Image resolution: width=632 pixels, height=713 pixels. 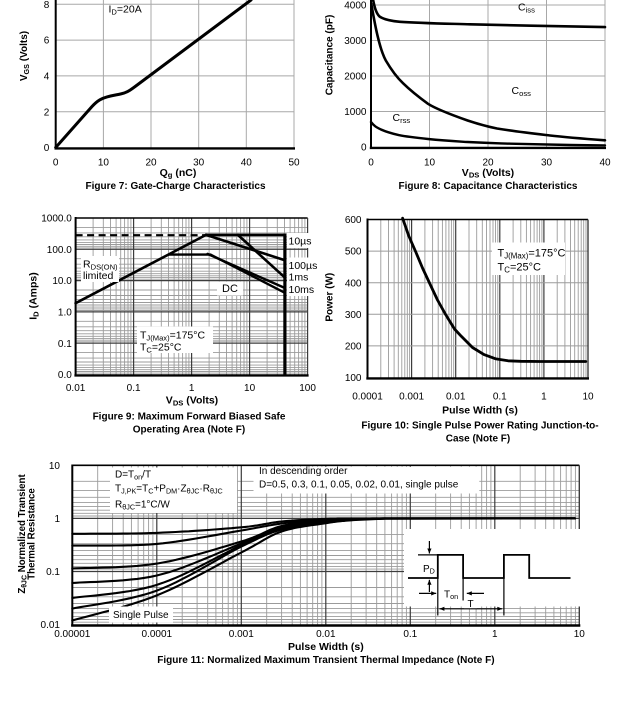 I want to click on svg-text: 2000, so click(x=355, y=77).